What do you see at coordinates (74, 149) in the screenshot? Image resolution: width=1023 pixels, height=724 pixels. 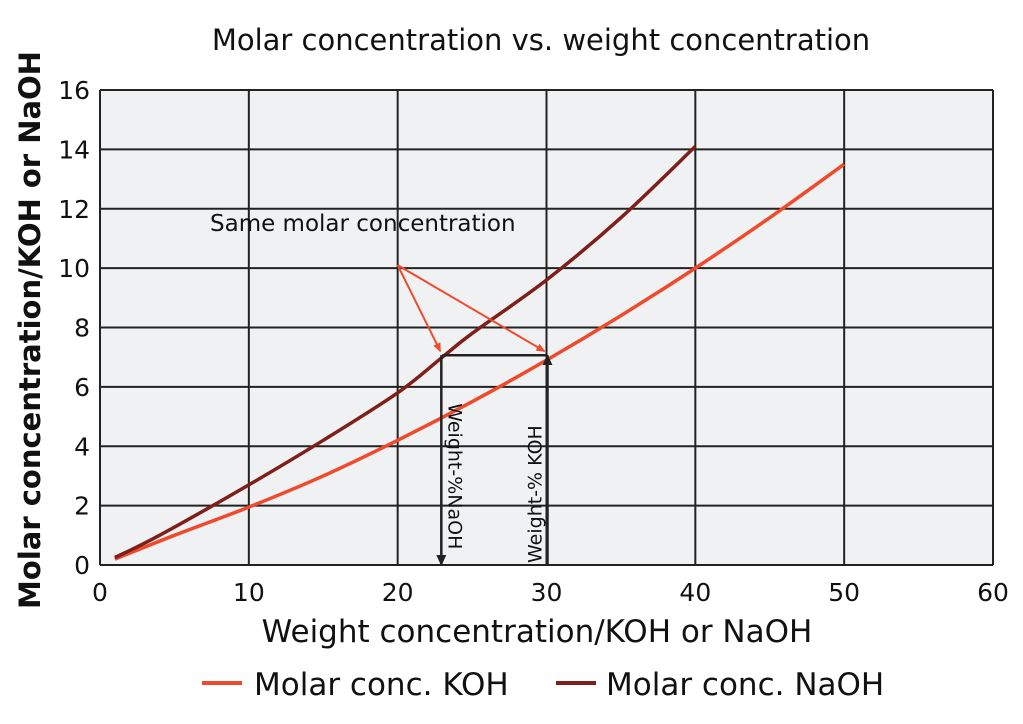 I see `y-tick-label: 14` at bounding box center [74, 149].